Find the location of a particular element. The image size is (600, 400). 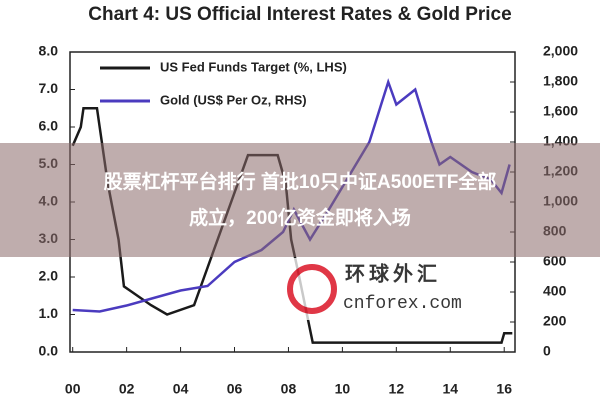

x-tick-label: 02 is located at coordinates (127, 389).